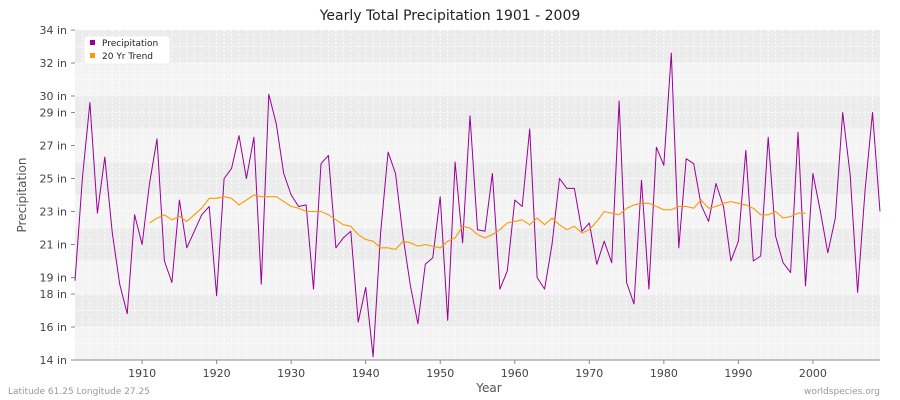 This screenshot has width=900, height=400. I want to click on legend-label-trend: 20 Yr Trend, so click(127, 57).